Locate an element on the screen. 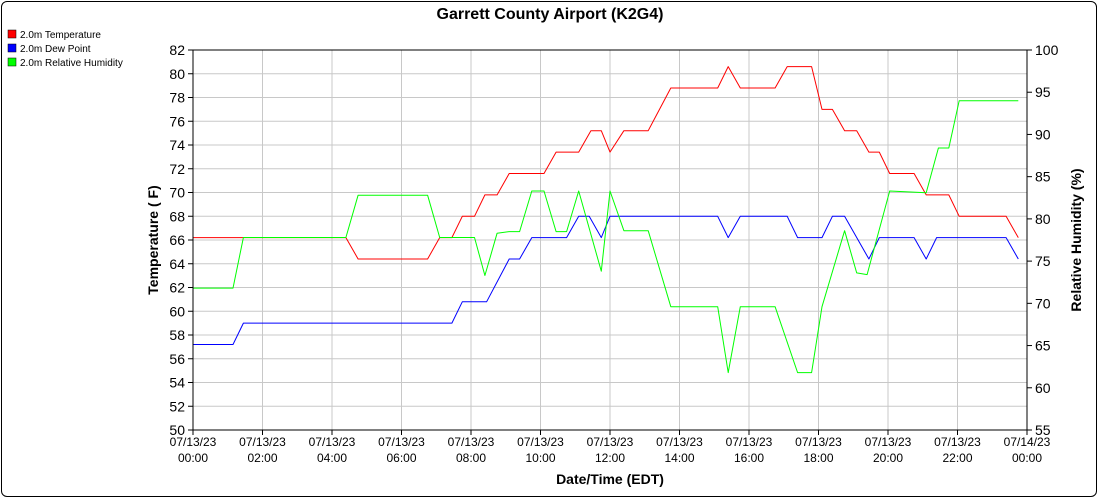 This screenshot has width=1100, height=500. x-axis-label: Date/Time (EDT) is located at coordinates (610, 479).